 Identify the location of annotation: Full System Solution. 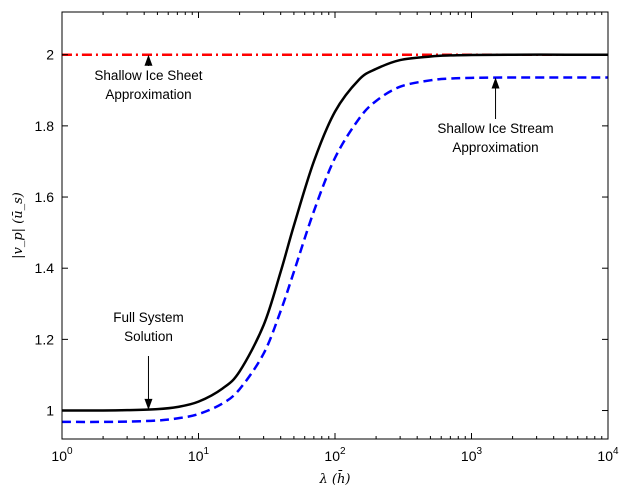
(148, 360).